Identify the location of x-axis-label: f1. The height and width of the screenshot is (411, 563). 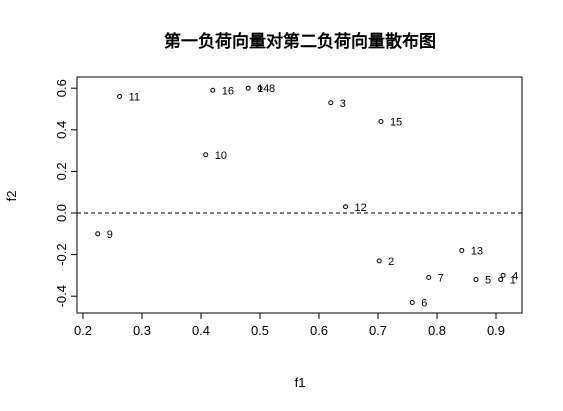
(300, 382).